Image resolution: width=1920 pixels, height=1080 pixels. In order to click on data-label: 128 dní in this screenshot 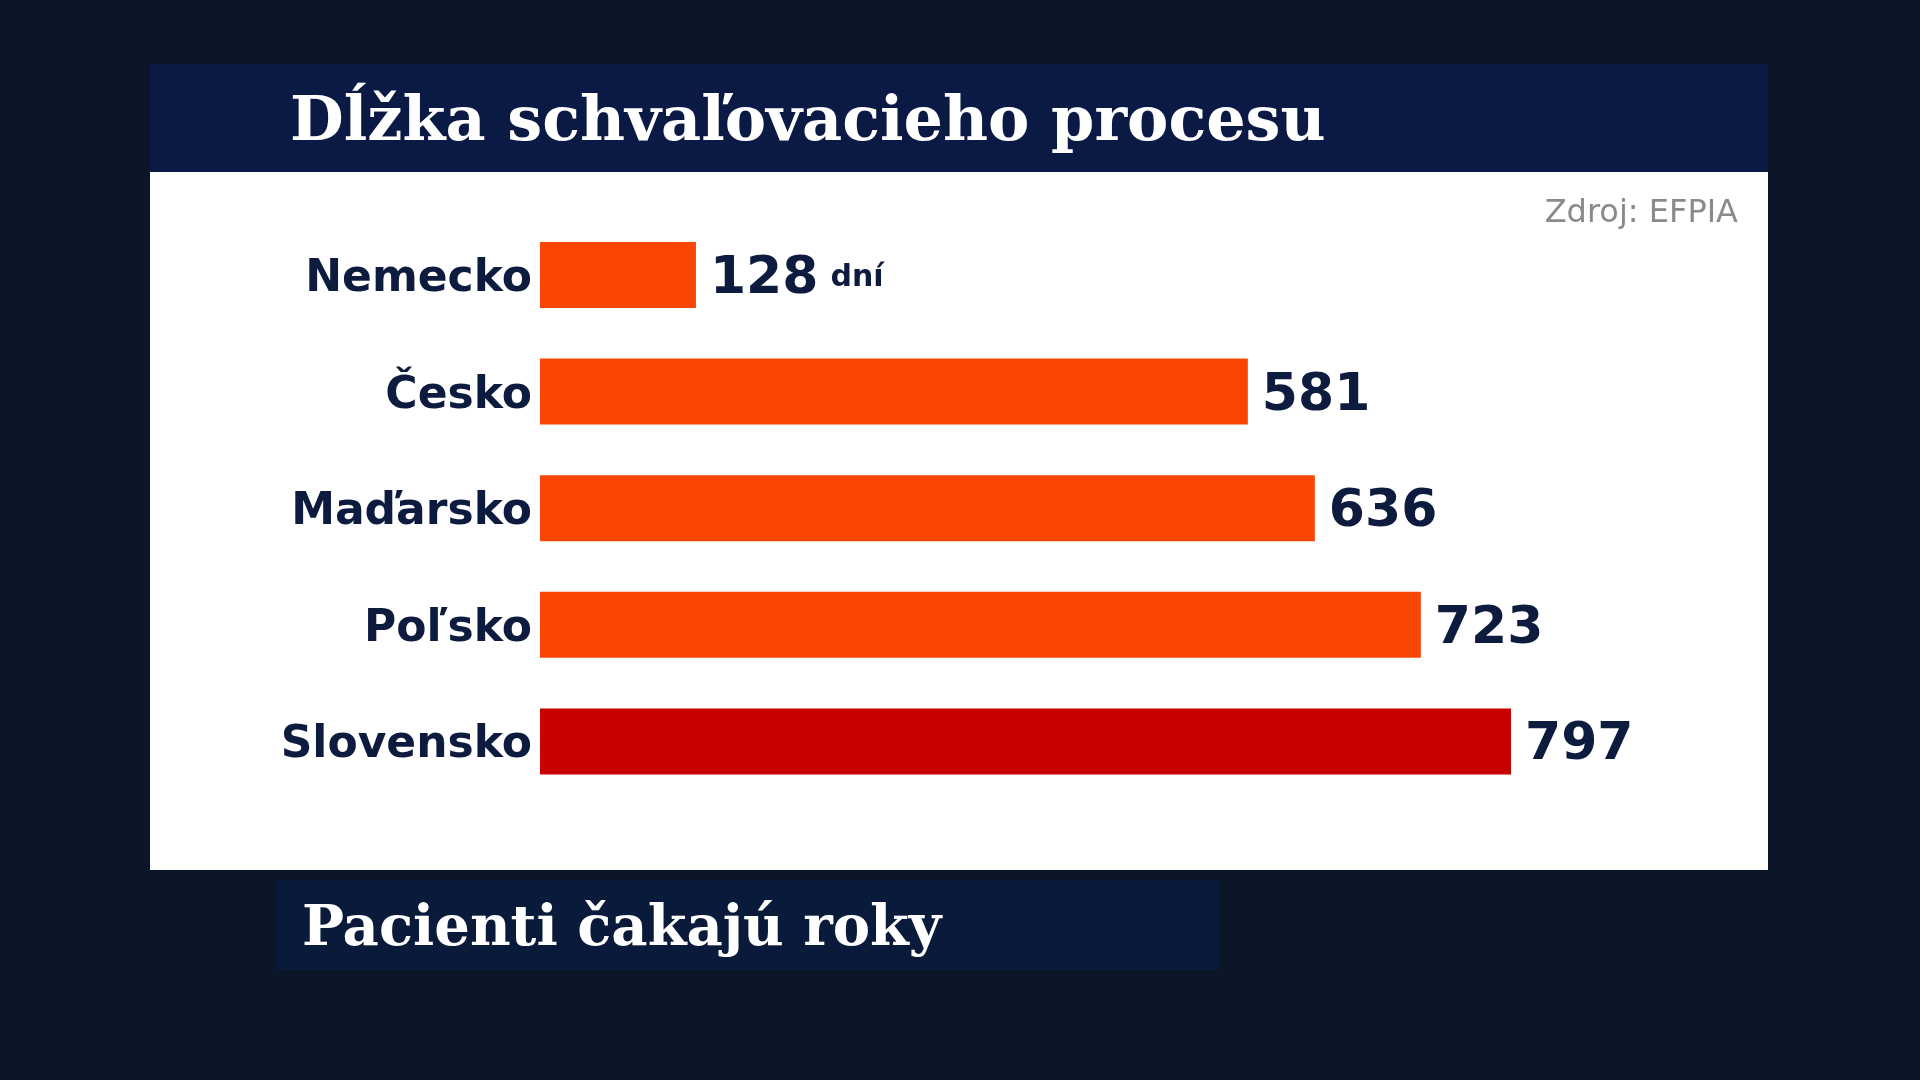, I will do `click(797, 275)`.